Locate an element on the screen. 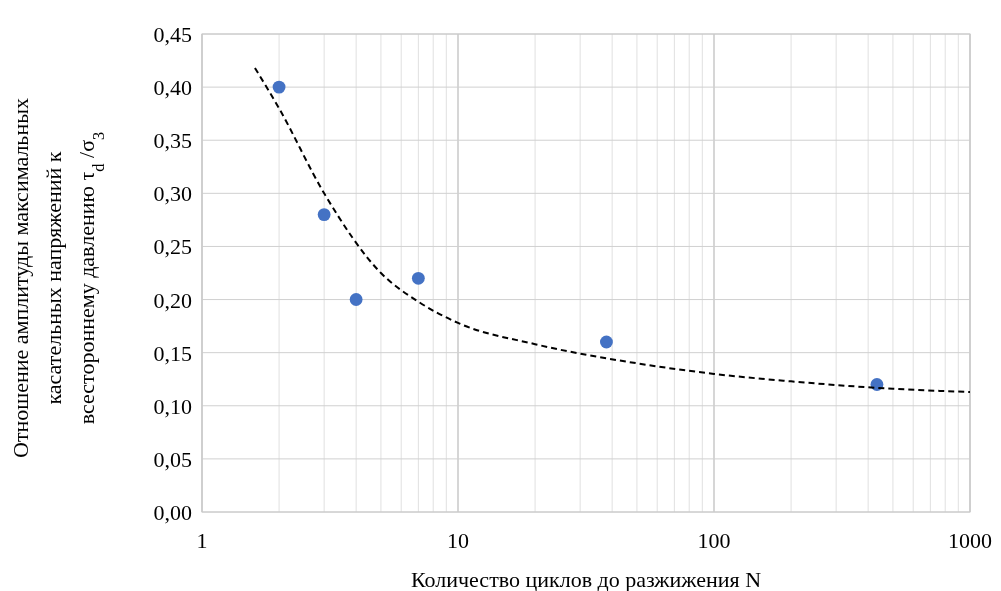  x-tick-label: 100 is located at coordinates (714, 540).